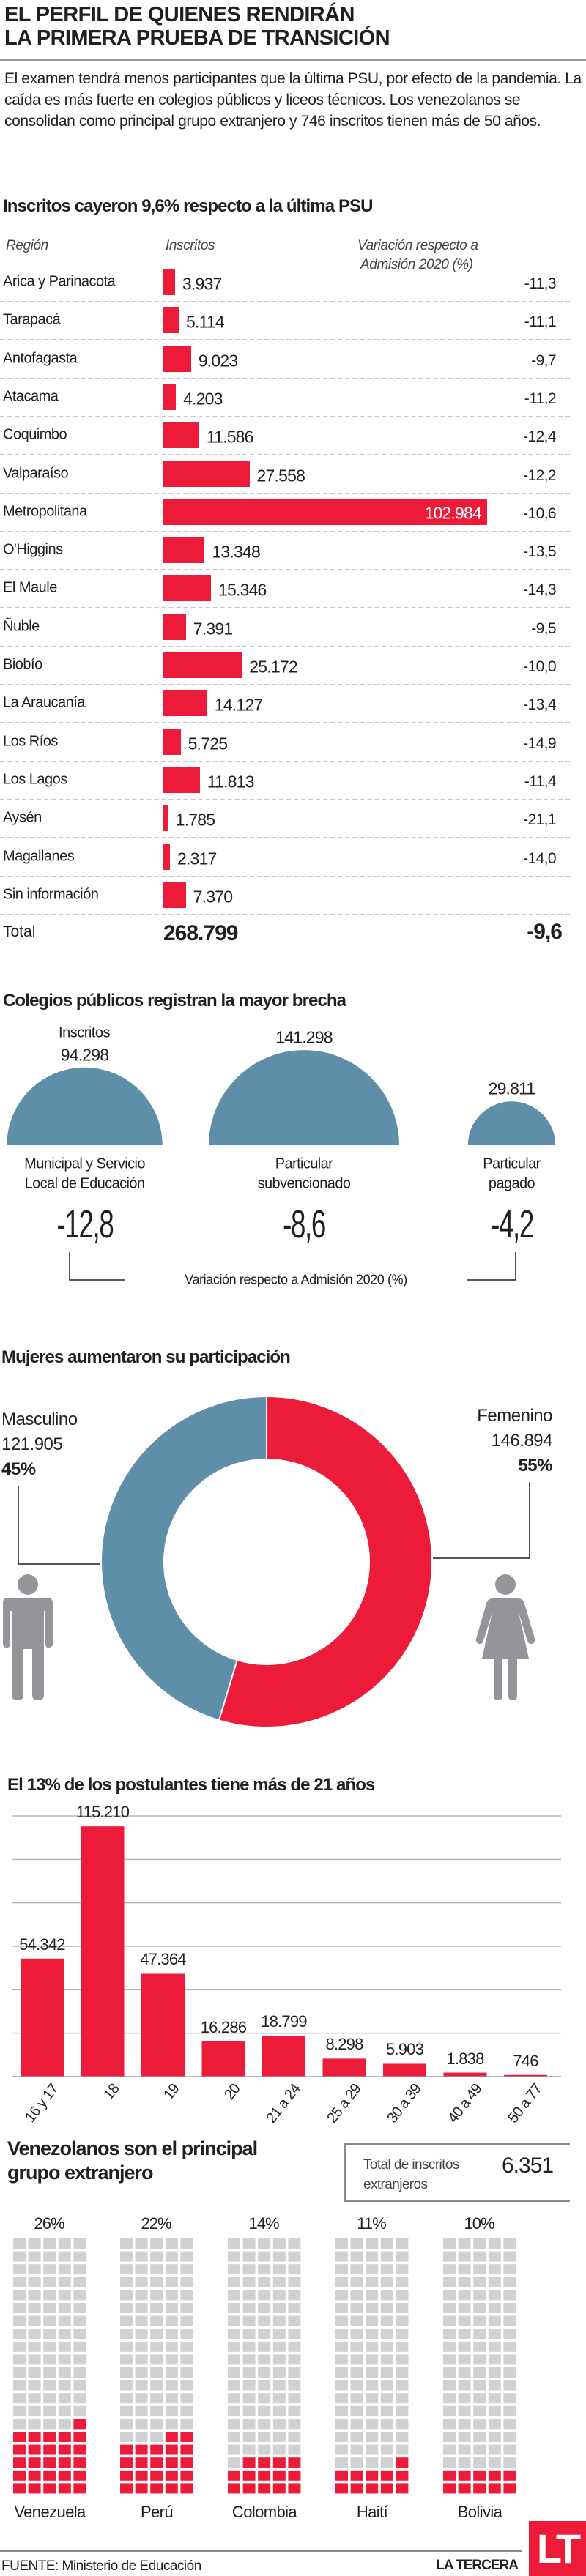 This screenshot has height=2576, width=586. Describe the element at coordinates (36, 473) in the screenshot. I see `region-name: Valparaíso` at that location.